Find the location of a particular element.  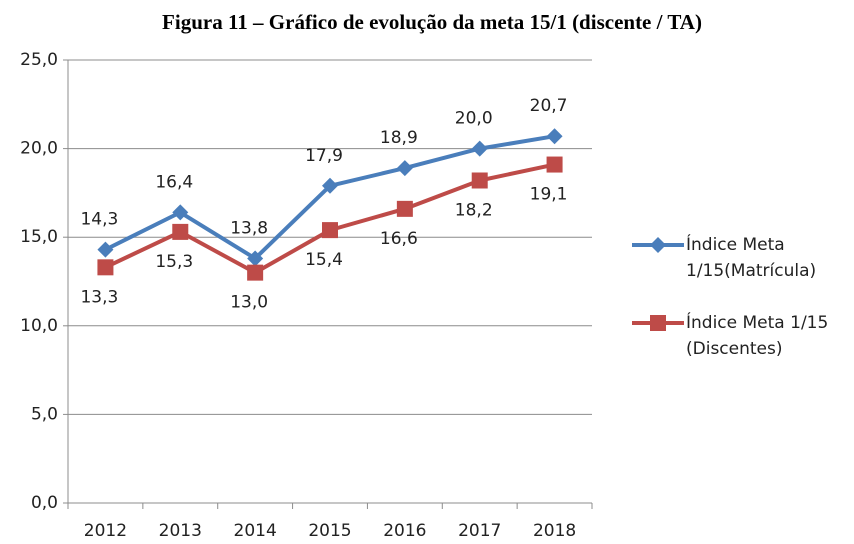

data-label: 13,0 is located at coordinates (249, 303).